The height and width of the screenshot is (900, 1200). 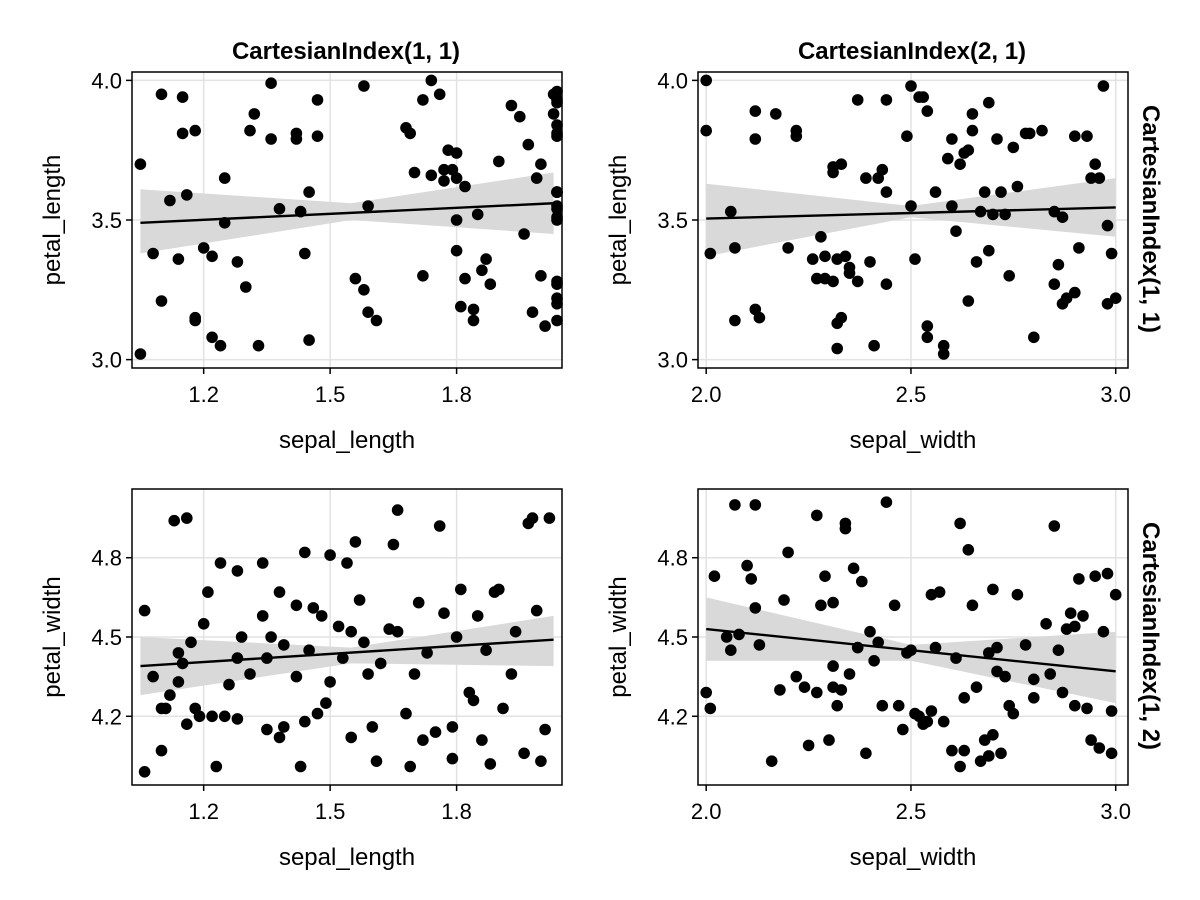 I want to click on x-axis-label: sepal_length, so click(x=347, y=857).